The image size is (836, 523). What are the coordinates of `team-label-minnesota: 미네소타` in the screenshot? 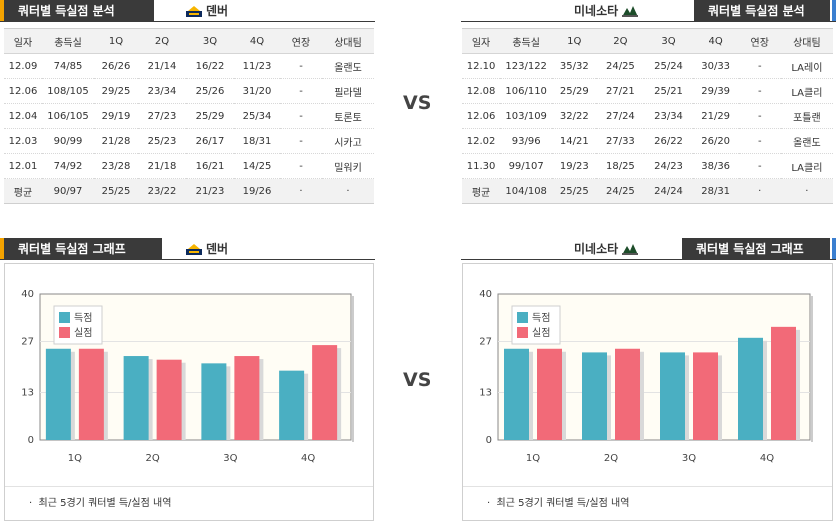 It's located at (606, 11).